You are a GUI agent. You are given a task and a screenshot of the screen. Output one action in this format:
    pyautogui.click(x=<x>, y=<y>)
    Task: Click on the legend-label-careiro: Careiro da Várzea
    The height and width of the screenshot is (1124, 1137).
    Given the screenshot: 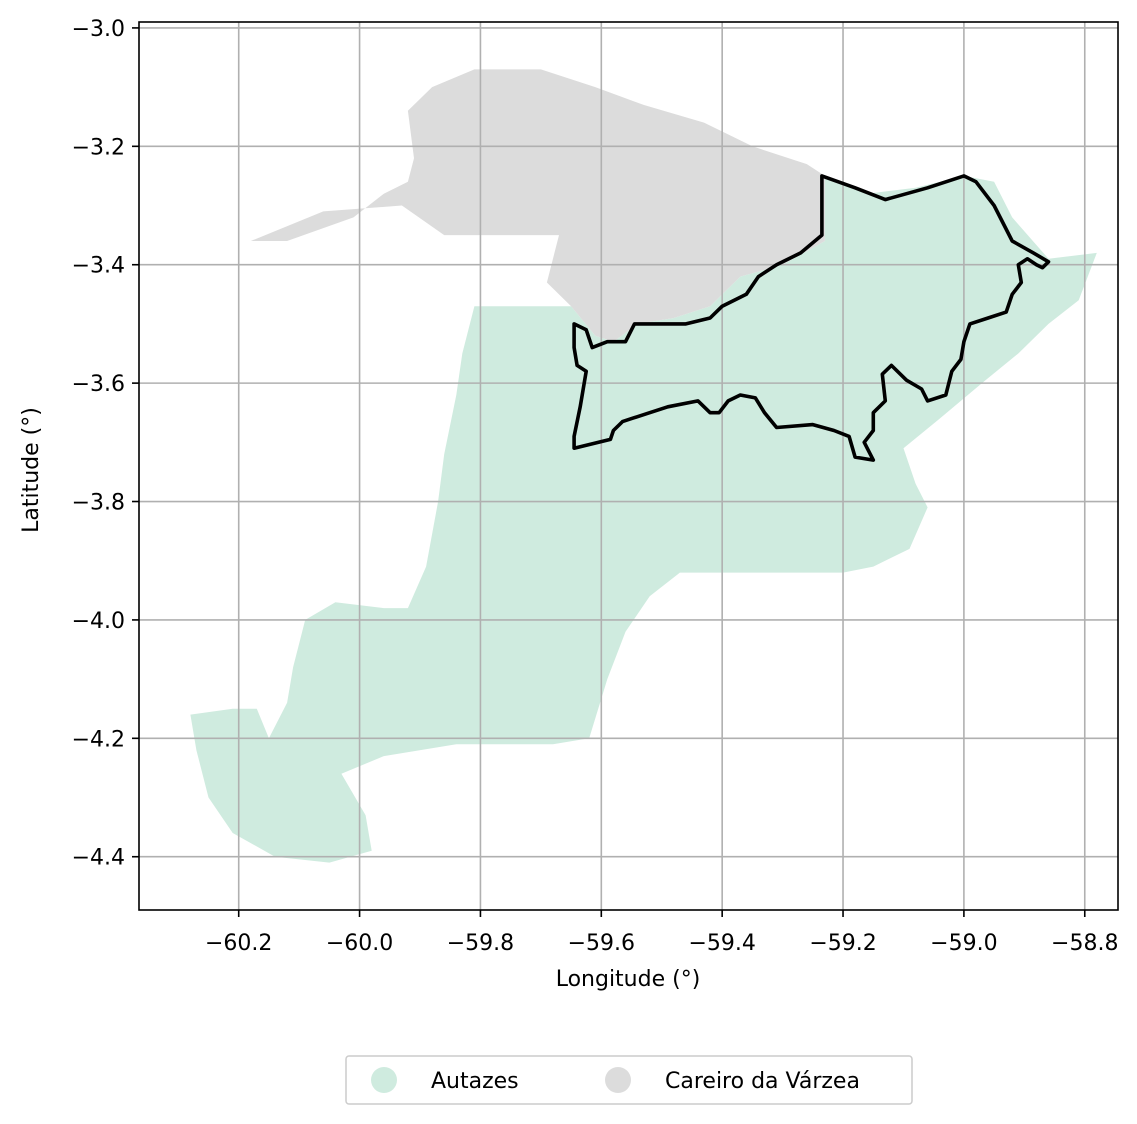 What is the action you would take?
    pyautogui.click(x=762, y=1081)
    